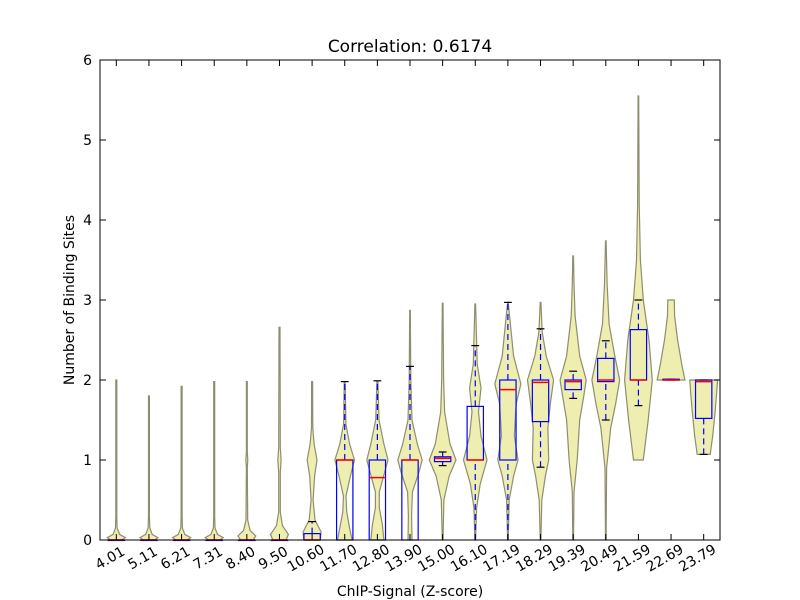  Describe the element at coordinates (87, 461) in the screenshot. I see `y-tick-label: 1` at that location.